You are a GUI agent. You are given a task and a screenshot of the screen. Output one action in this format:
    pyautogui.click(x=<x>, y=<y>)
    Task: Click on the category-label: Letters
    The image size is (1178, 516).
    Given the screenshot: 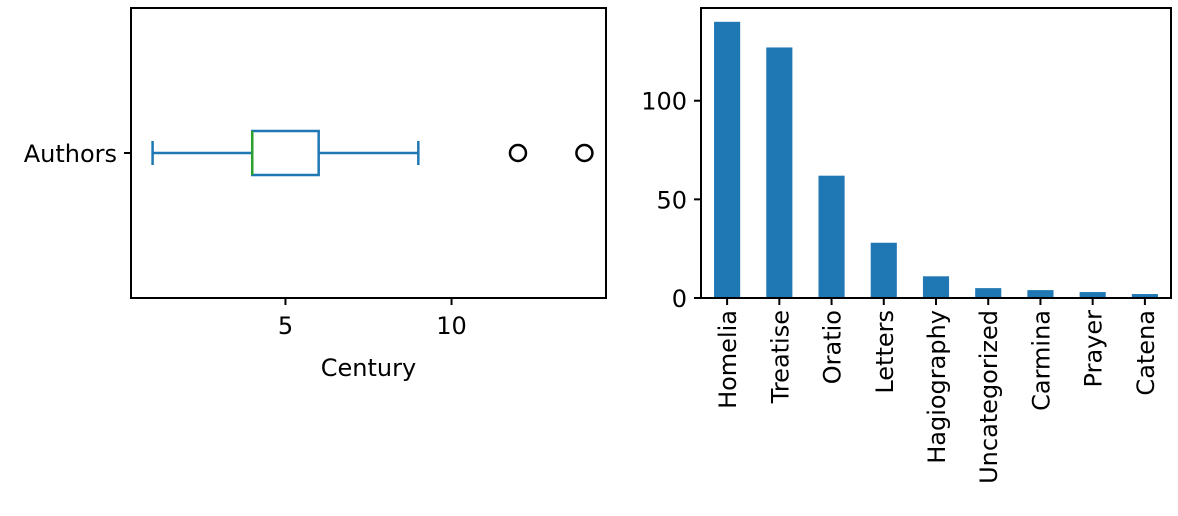 What is the action you would take?
    pyautogui.click(x=885, y=352)
    